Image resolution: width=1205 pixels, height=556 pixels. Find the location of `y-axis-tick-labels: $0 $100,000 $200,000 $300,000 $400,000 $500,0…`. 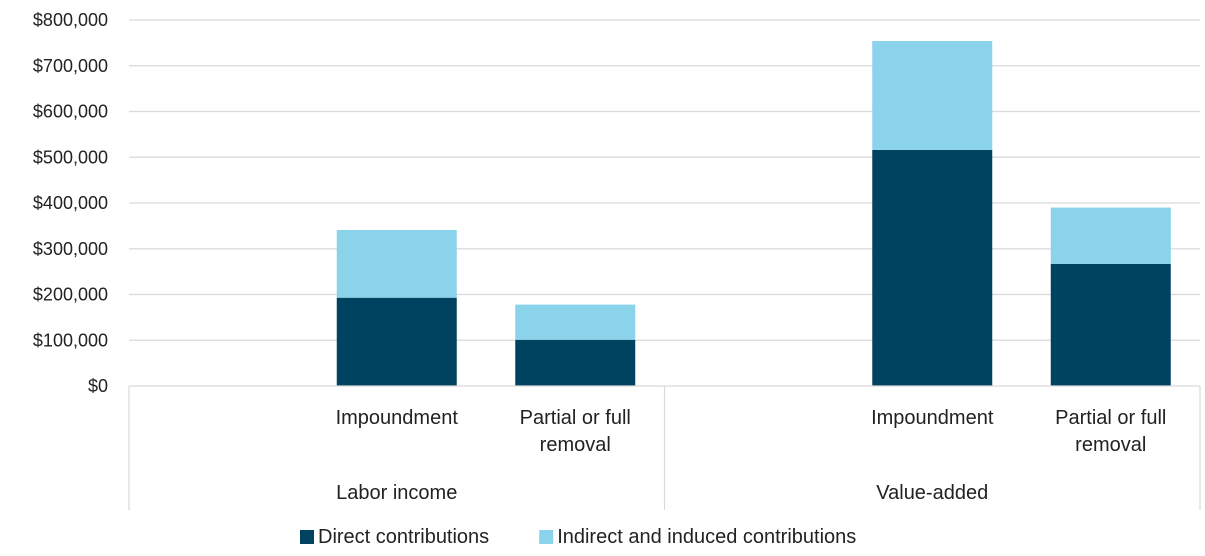

y-axis-tick-labels: $0 $100,000 $200,000 $300,000 $400,000 $500,0… is located at coordinates (70, 203).